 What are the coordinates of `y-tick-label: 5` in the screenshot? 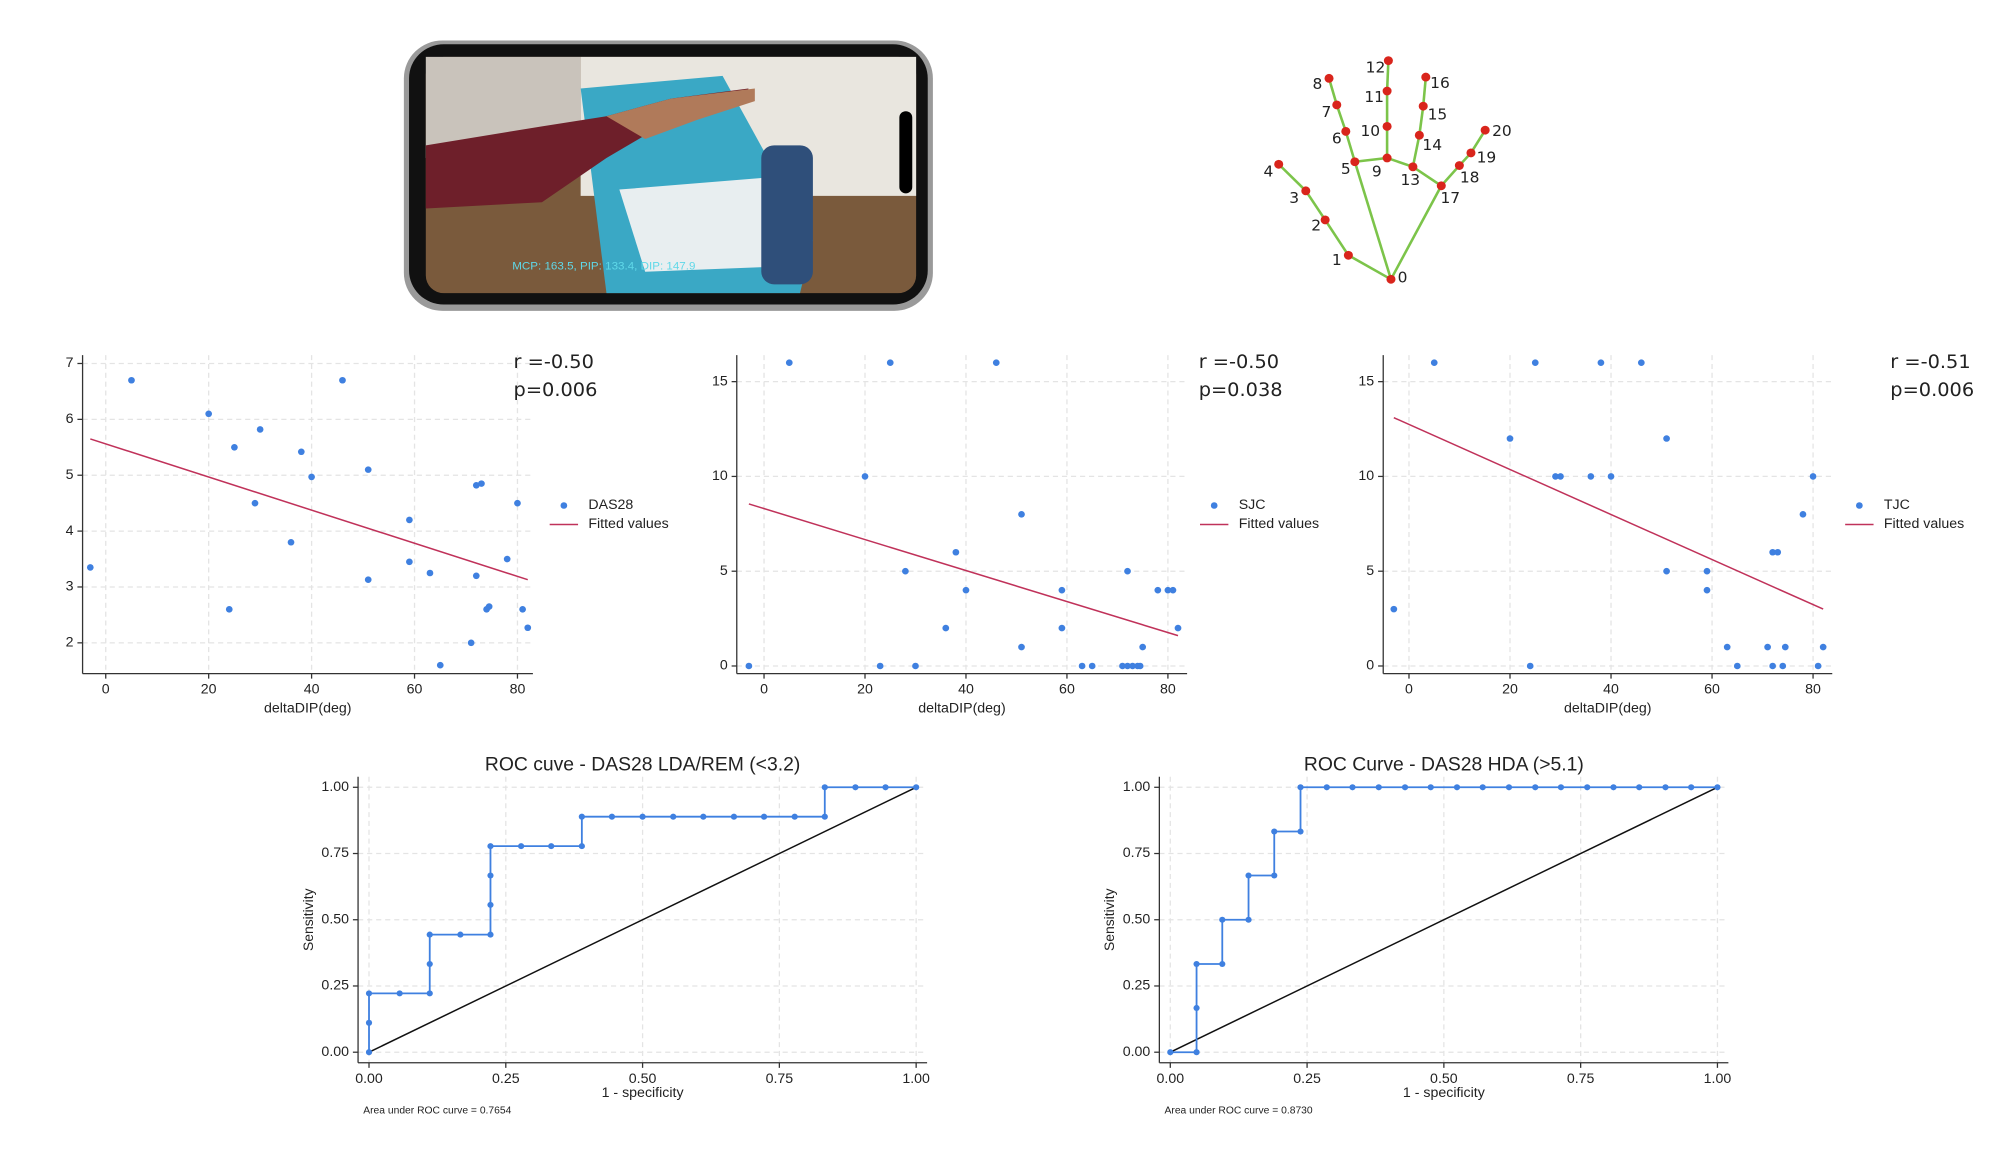 It's located at (724, 570).